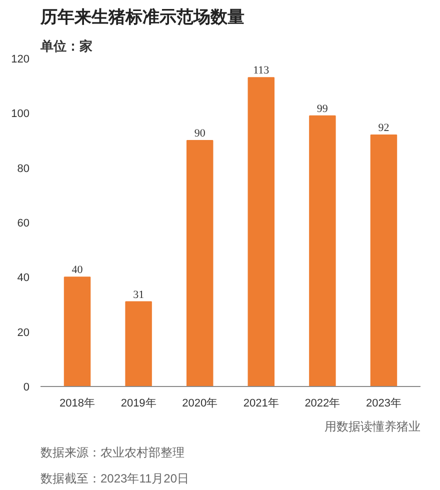 The width and height of the screenshot is (440, 490). Describe the element at coordinates (261, 70) in the screenshot. I see `data-label: 113` at that location.